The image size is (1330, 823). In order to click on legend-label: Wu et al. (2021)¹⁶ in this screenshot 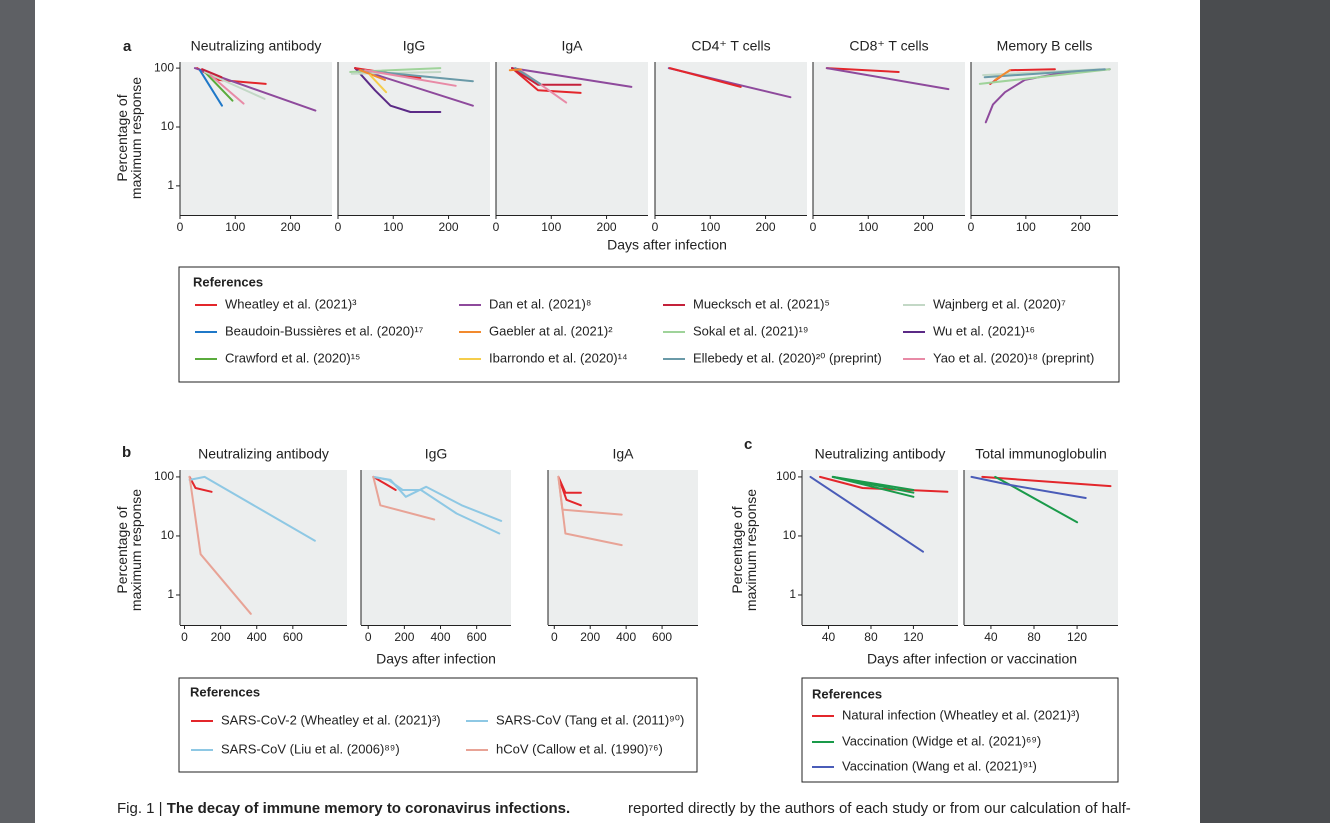, I will do `click(984, 330)`.